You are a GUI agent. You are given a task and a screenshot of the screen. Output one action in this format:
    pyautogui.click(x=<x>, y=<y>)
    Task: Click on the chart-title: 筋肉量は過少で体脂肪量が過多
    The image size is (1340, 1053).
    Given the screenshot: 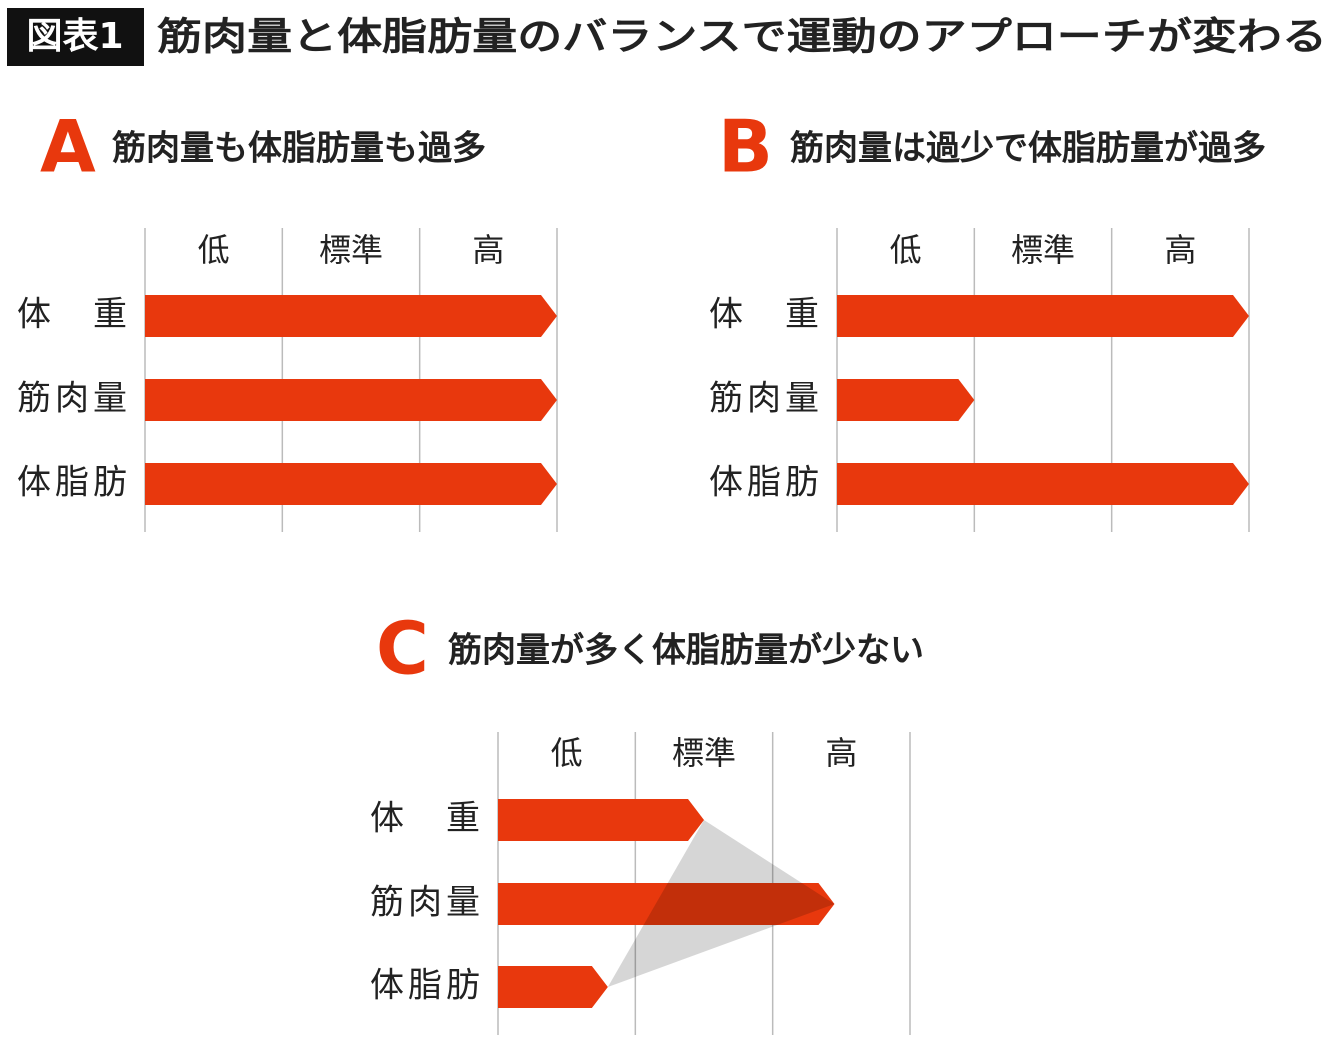 What is the action you would take?
    pyautogui.click(x=1028, y=149)
    